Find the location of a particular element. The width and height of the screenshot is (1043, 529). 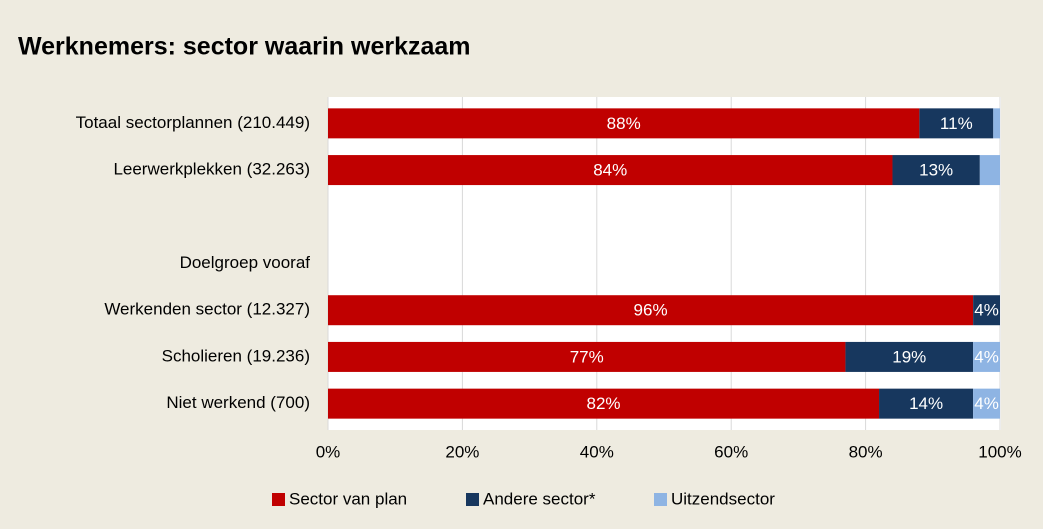

legend-label: Andere sector* is located at coordinates (539, 498).